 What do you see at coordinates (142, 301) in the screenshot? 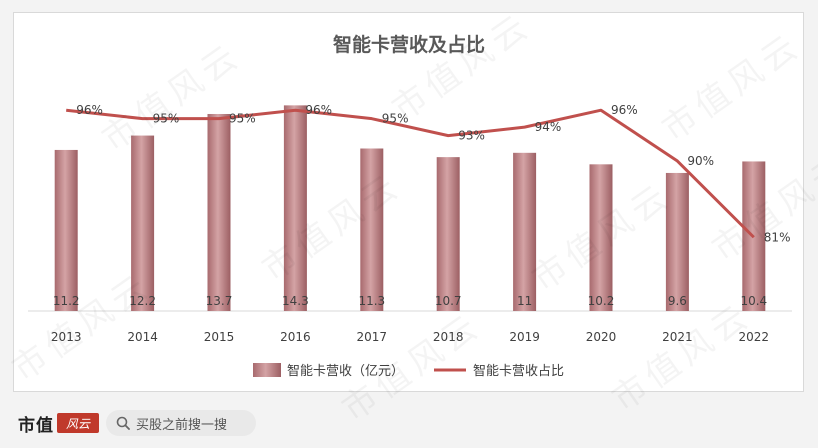
I see `bar-value-label: 12.2` at bounding box center [142, 301].